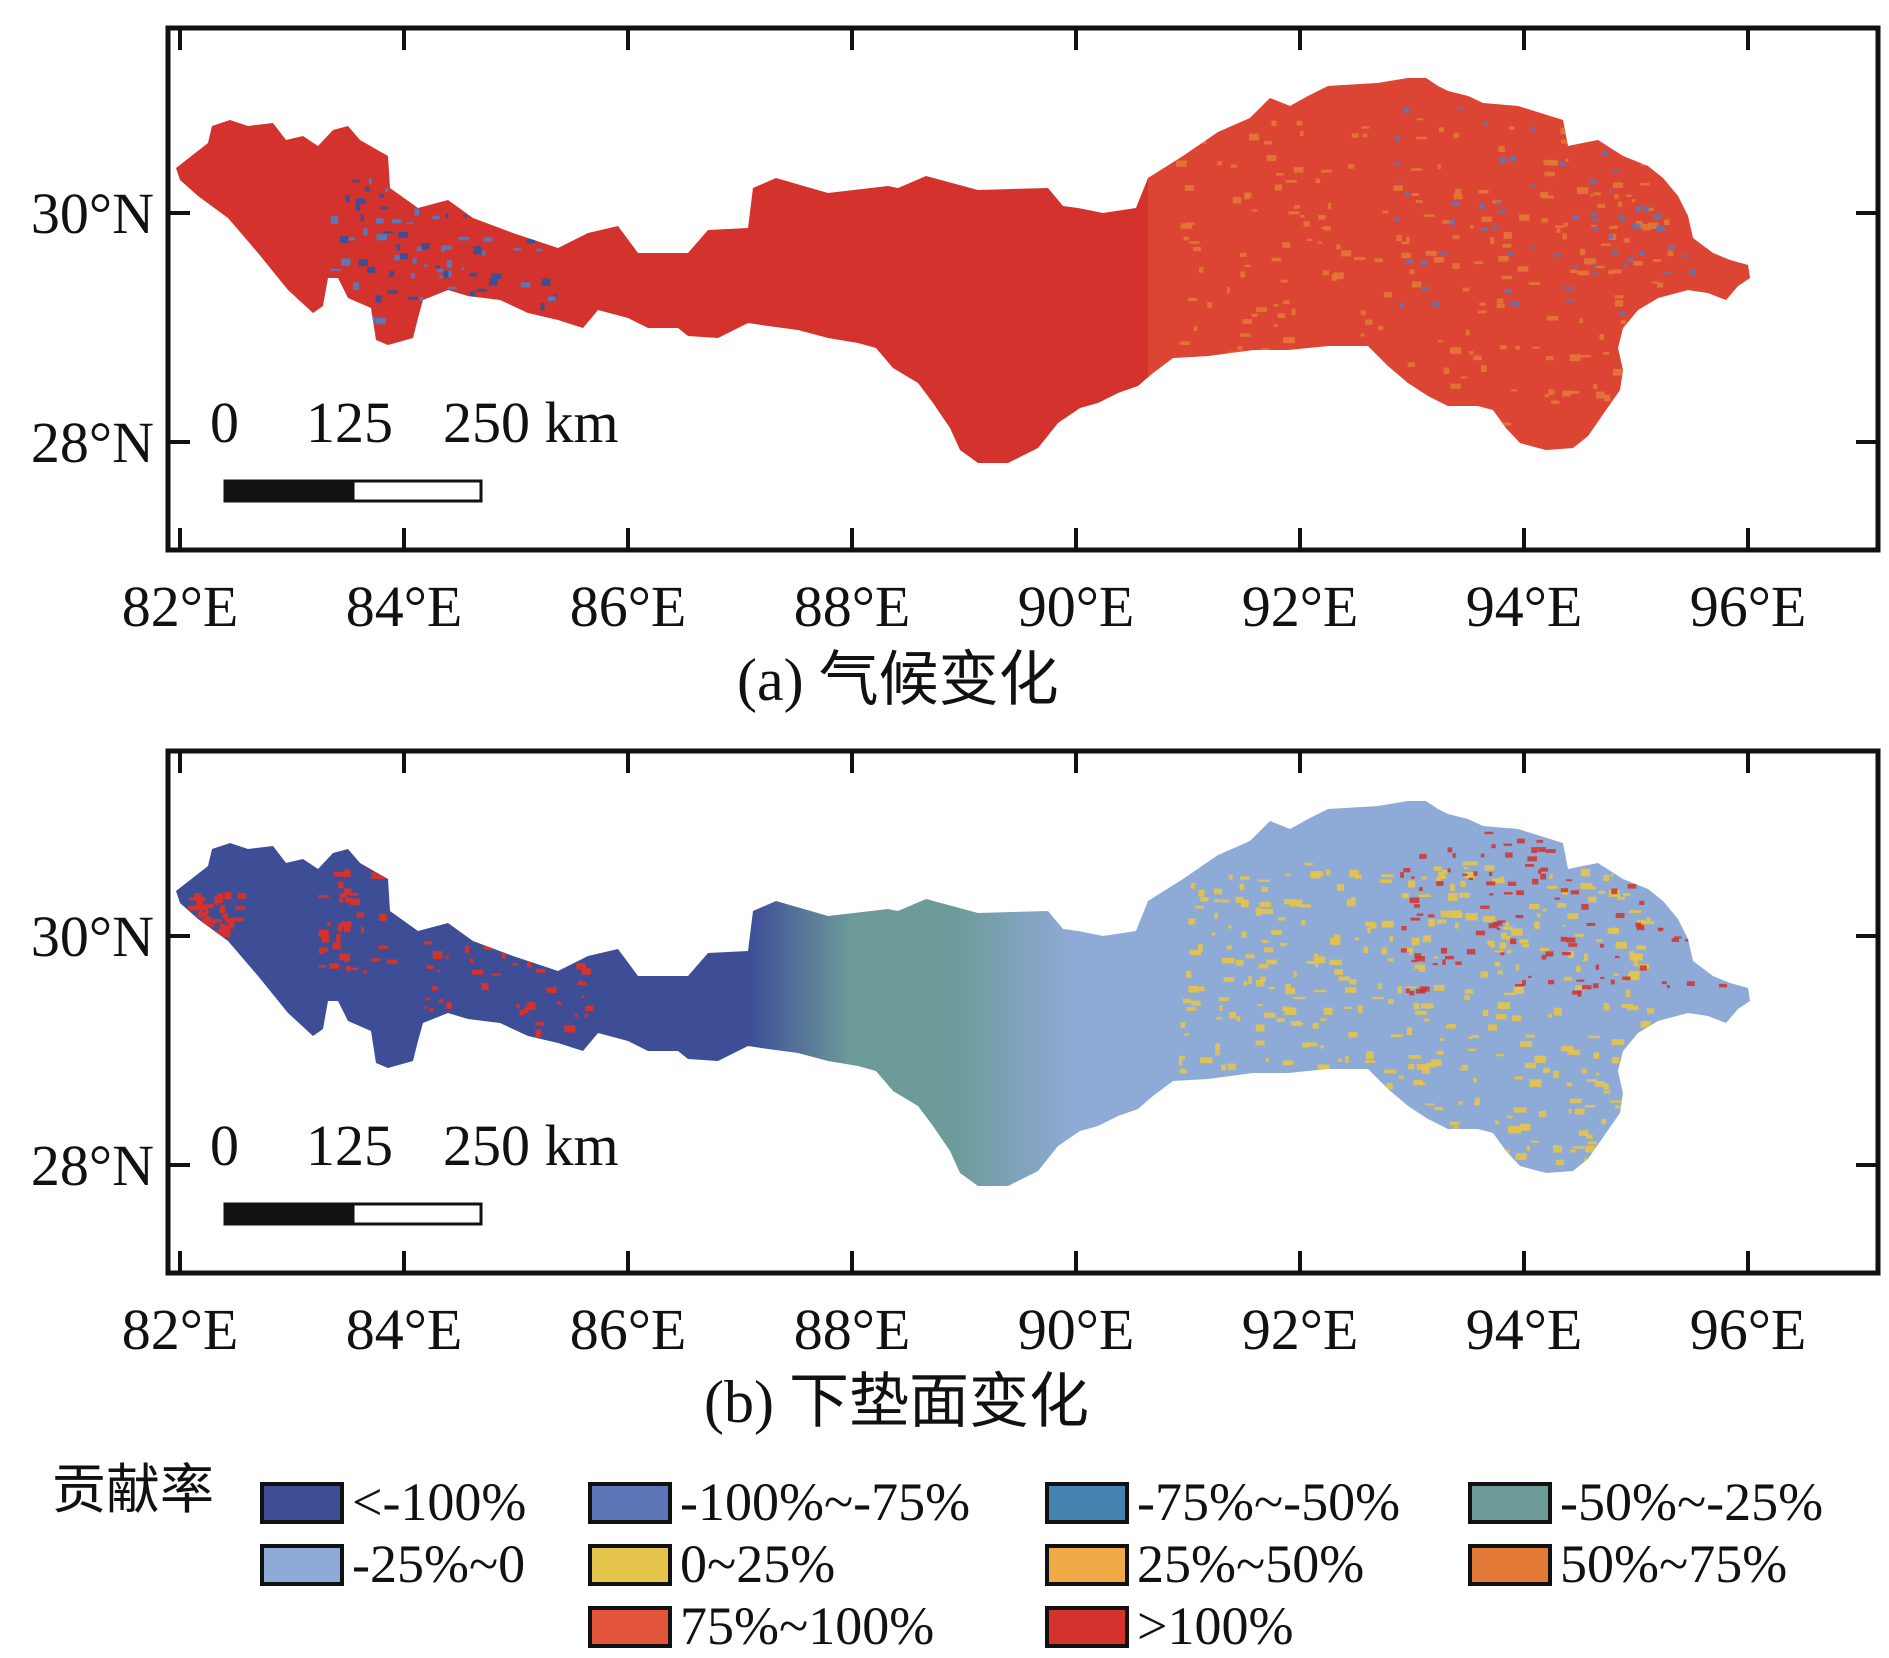 This screenshot has height=1658, width=1889. I want to click on scale-bar-a: 0 125 250 km, so click(414, 446).